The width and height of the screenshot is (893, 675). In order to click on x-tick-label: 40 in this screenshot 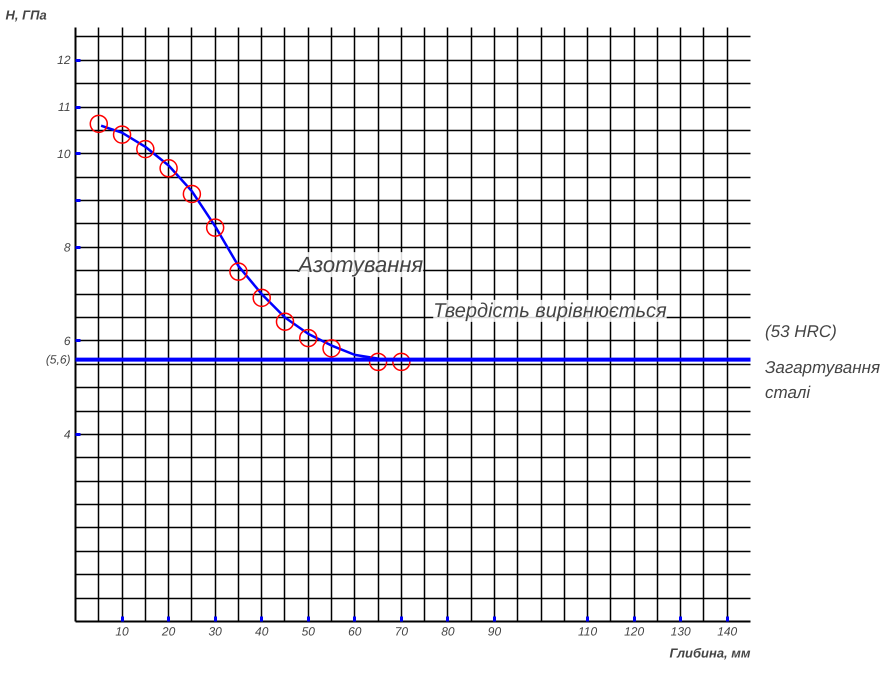, I will do `click(262, 631)`.